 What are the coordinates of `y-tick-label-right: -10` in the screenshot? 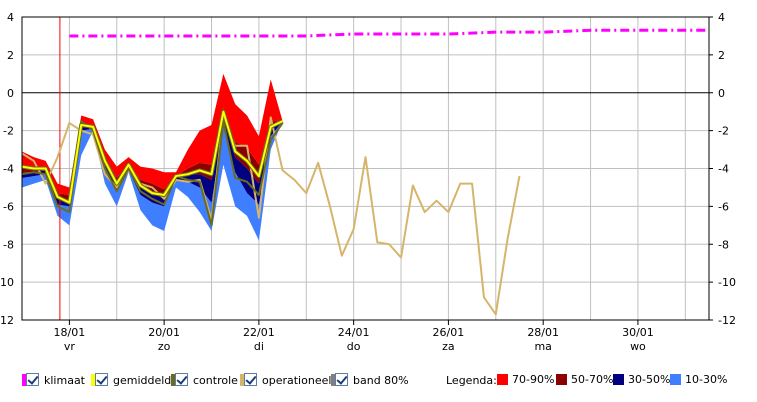 It's located at (727, 282).